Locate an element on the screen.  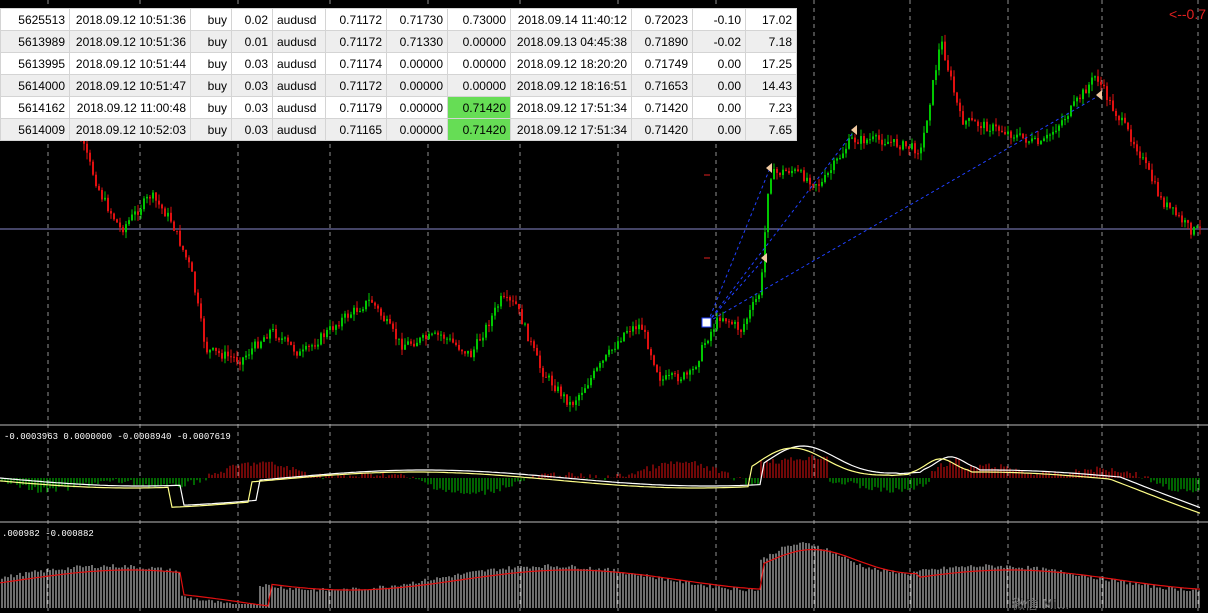
cell-close-time: 2018.09.12 18:20:20 is located at coordinates (571, 63).